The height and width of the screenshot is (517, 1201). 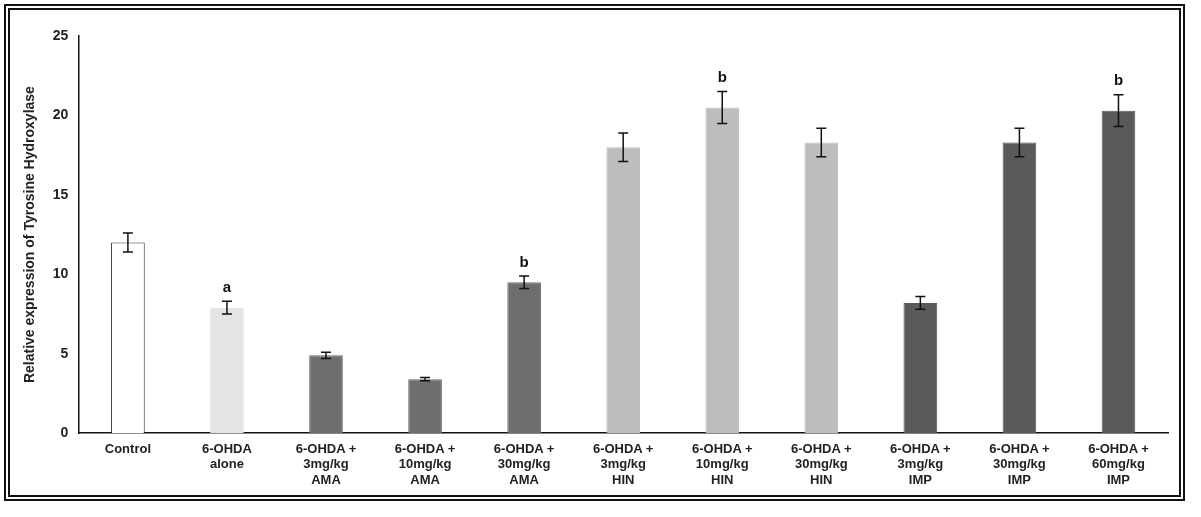 What do you see at coordinates (524, 463) in the screenshot?
I see `x-tick-label: 6-OHDA + 30mg/kg AMA` at bounding box center [524, 463].